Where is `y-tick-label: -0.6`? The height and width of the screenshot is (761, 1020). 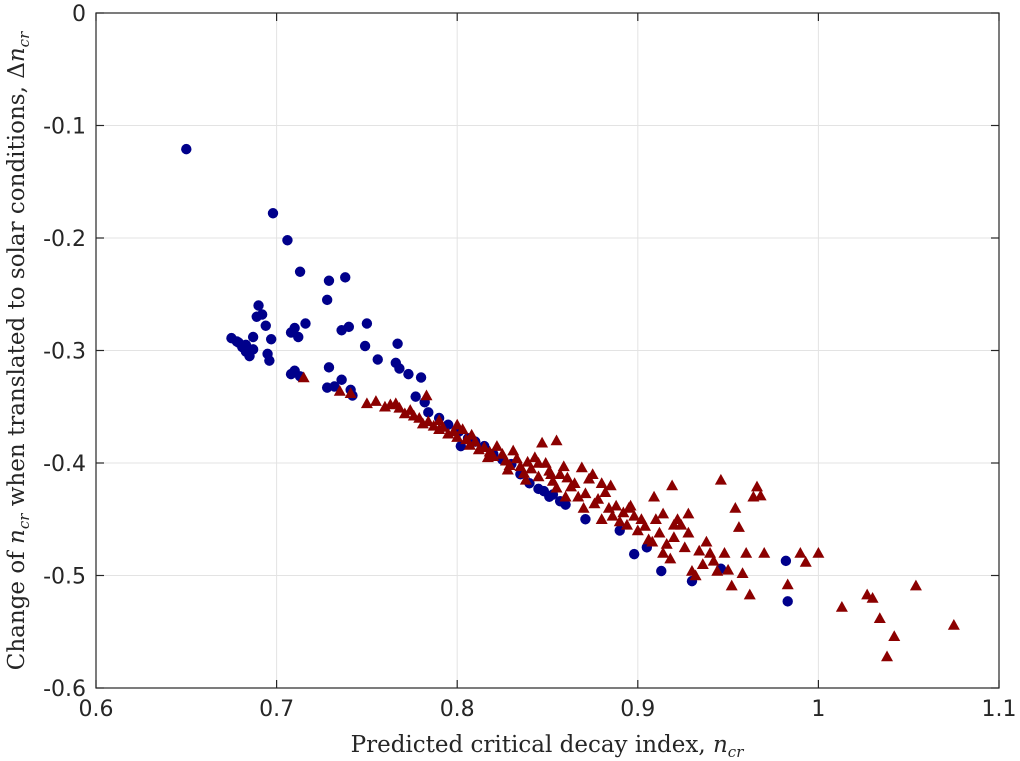
y-tick-label: -0.6 is located at coordinates (64, 689).